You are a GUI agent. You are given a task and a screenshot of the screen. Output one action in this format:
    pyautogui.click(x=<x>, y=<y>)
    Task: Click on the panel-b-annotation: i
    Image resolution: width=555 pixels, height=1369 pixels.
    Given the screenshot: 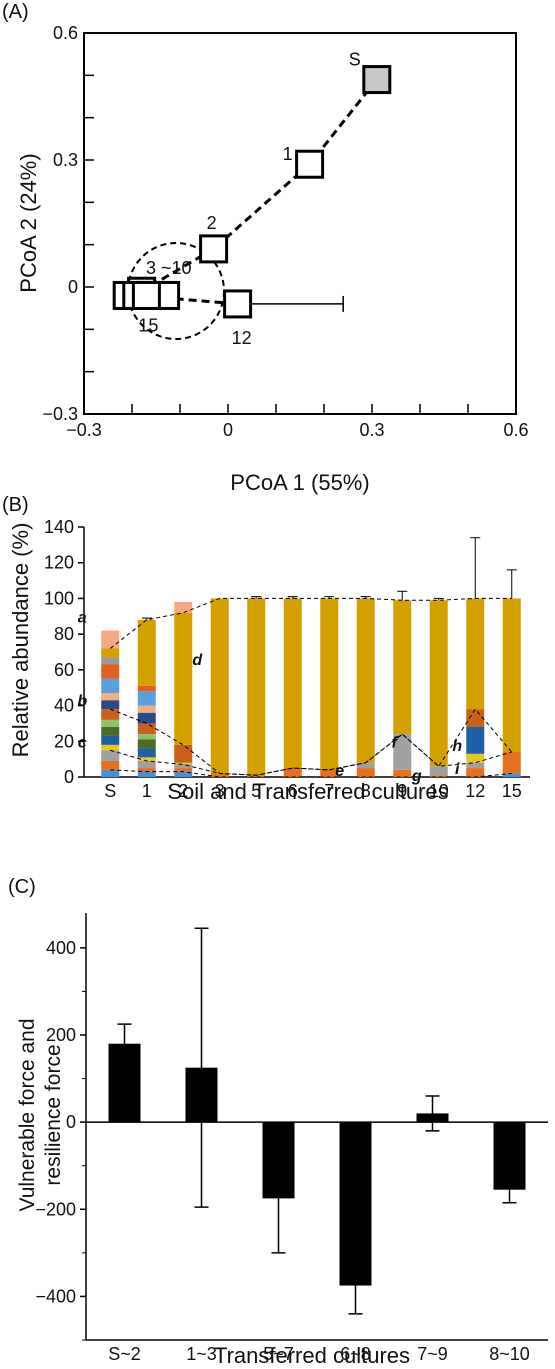 What is the action you would take?
    pyautogui.click(x=457, y=769)
    